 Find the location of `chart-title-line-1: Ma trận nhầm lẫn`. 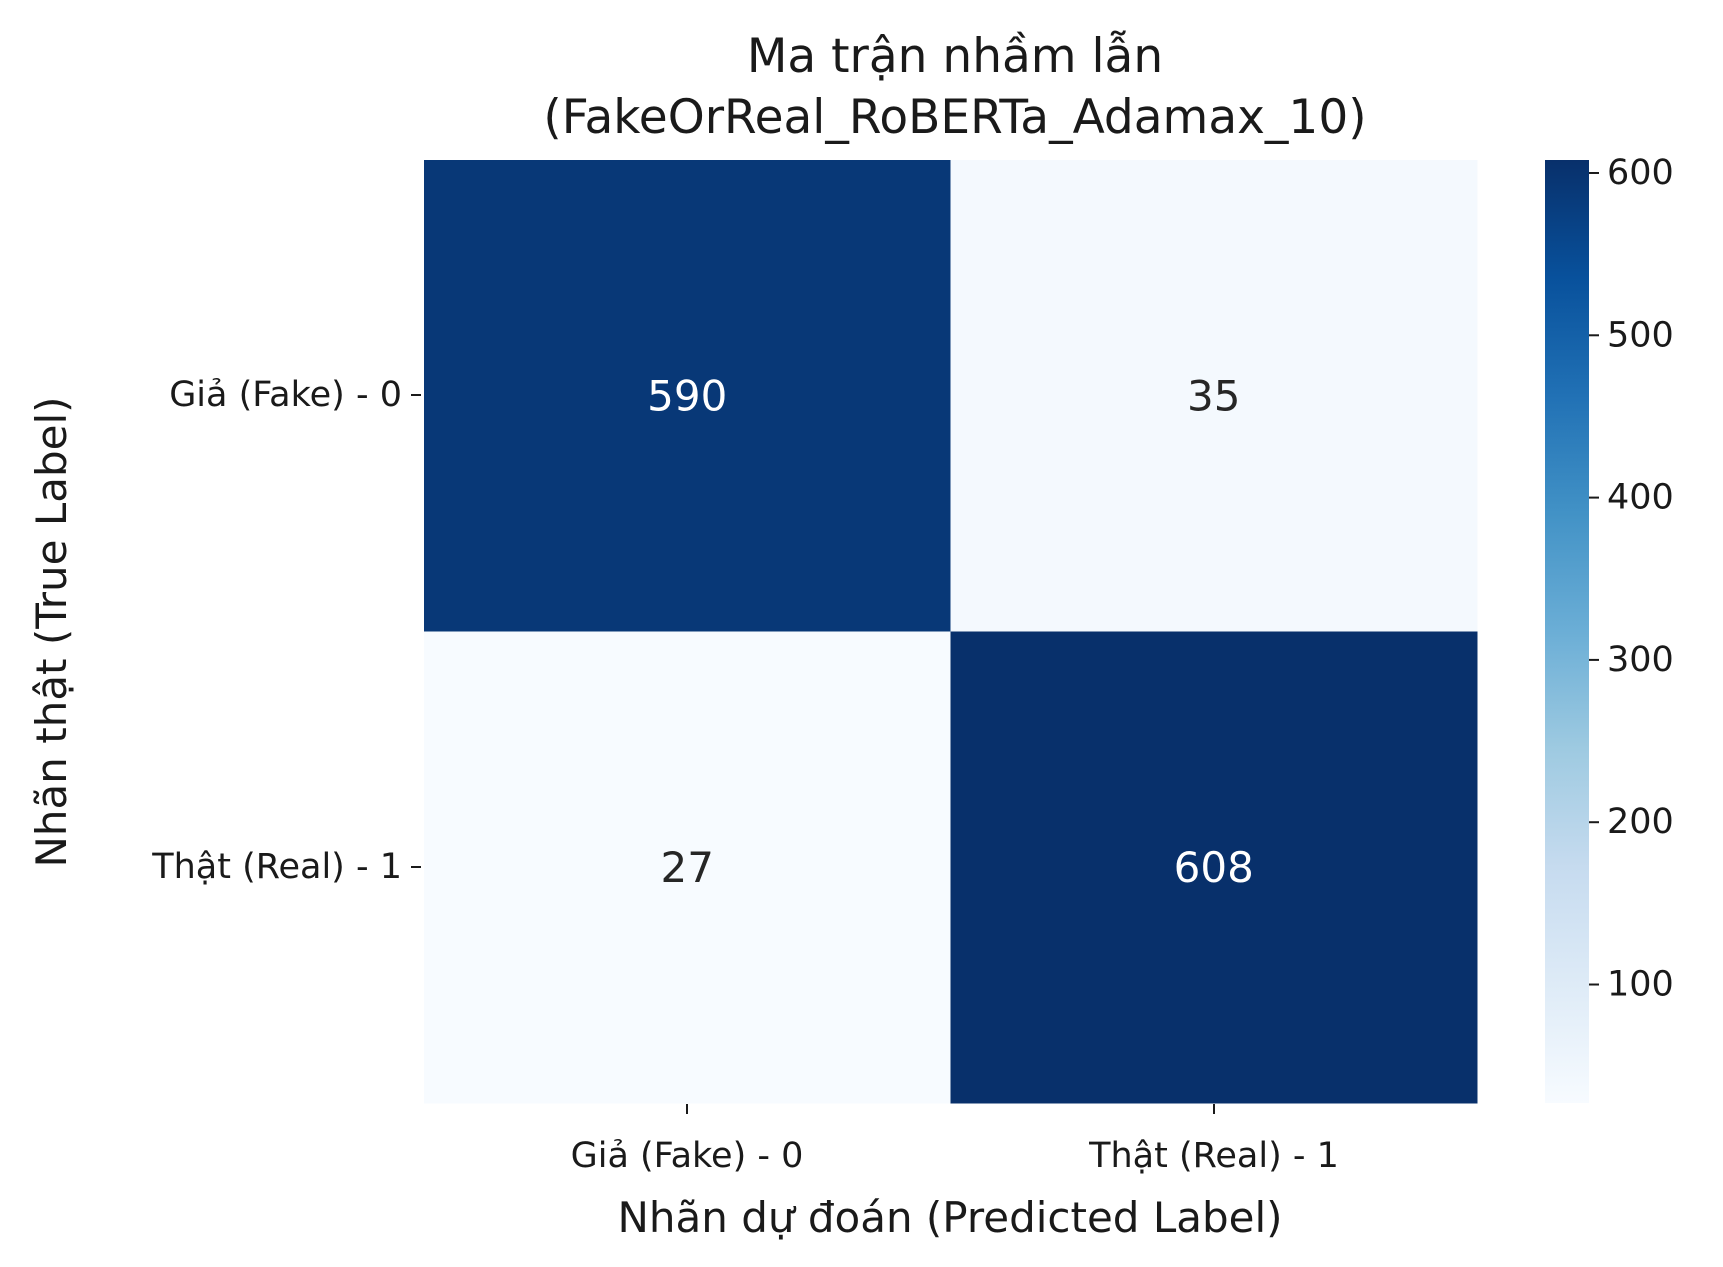

chart-title-line-1: Ma trận nhầm lẫn is located at coordinates (955, 56).